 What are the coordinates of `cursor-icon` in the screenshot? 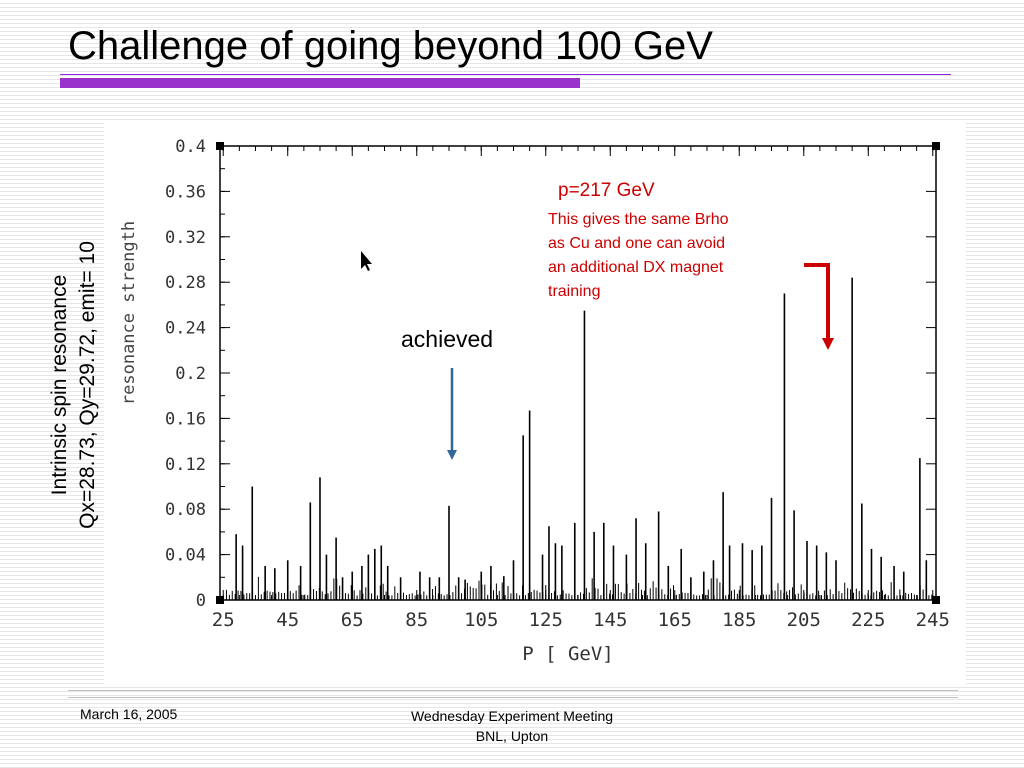 It's located at (366, 261).